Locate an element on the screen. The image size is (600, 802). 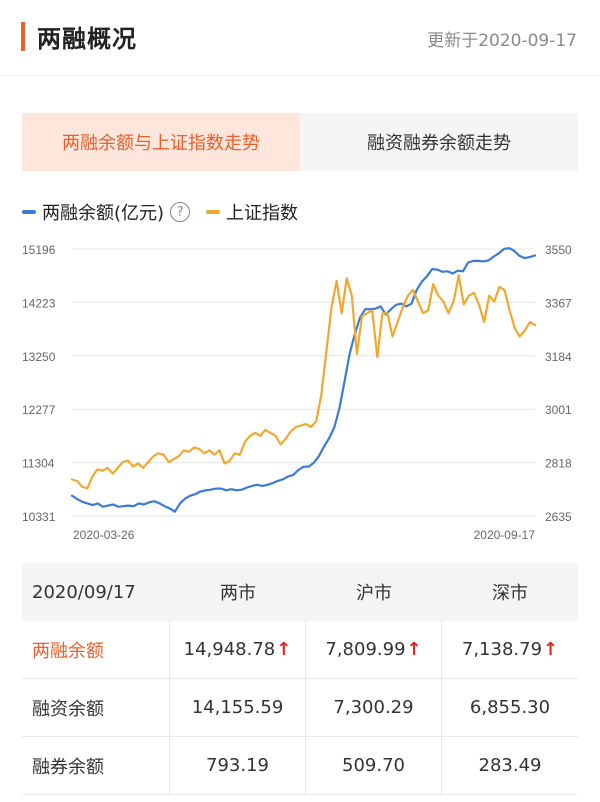
legend-label-balance: 两融余额(亿元) is located at coordinates (103, 213).